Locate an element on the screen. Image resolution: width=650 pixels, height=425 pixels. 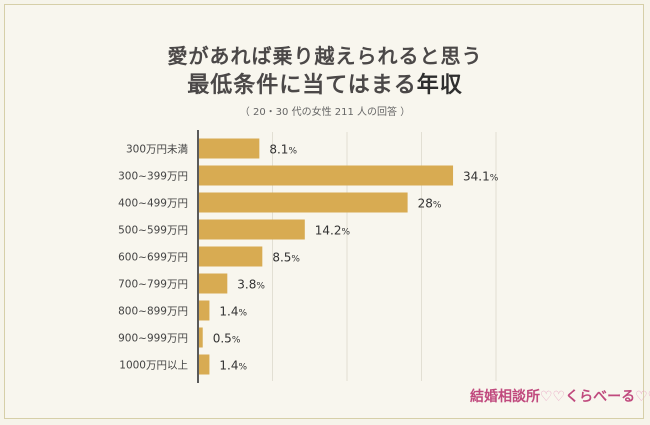
category-label: 700~799万円 is located at coordinates (153, 285).